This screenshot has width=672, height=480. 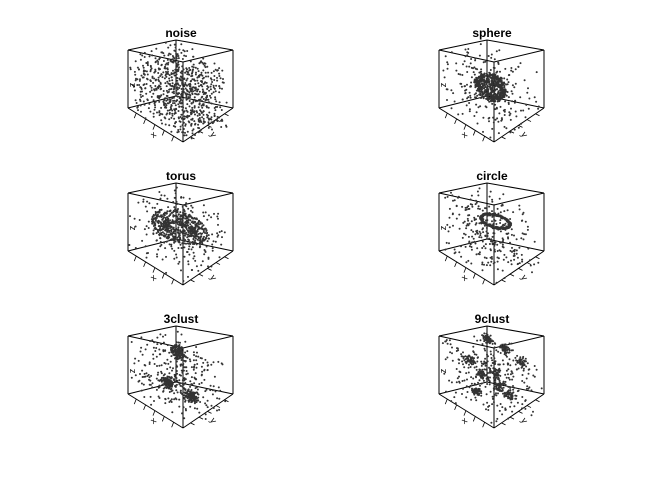 What do you see at coordinates (209, 126) in the screenshot?
I see `axis-tick` at bounding box center [209, 126].